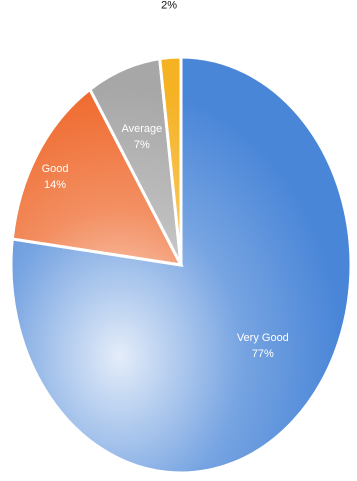 The width and height of the screenshot is (357, 481). I want to click on slice-category-label: Average, so click(141, 129).